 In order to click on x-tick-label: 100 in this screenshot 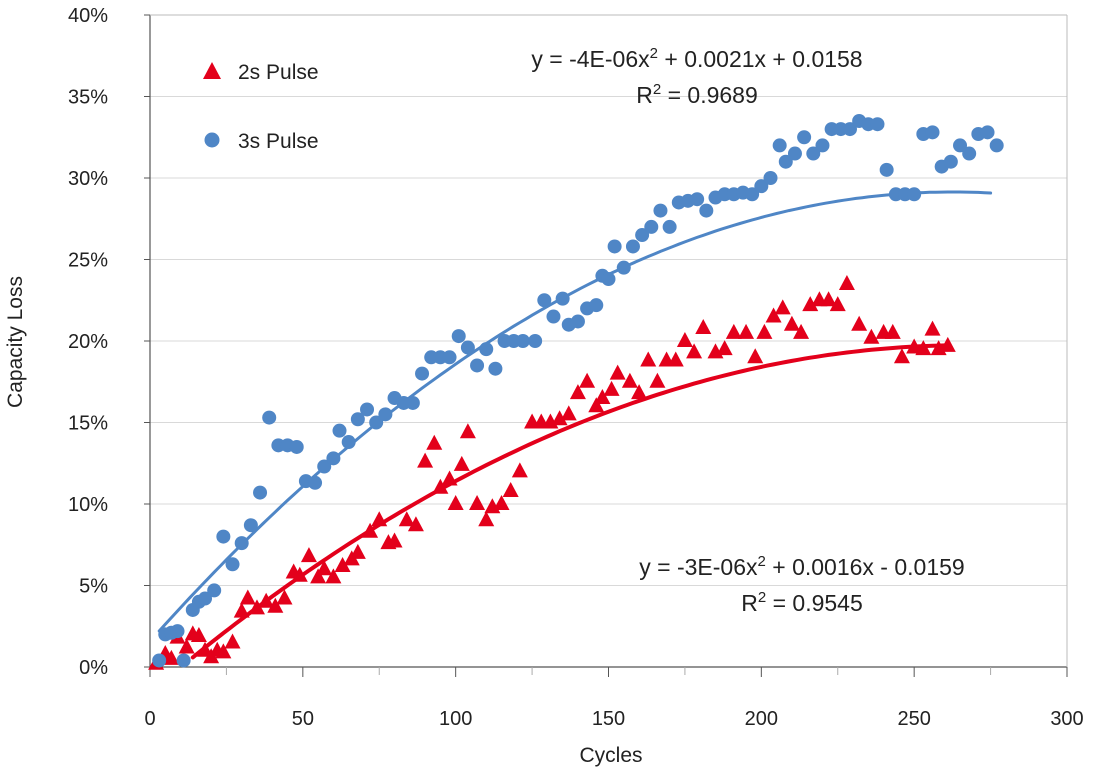, I will do `click(455, 719)`.